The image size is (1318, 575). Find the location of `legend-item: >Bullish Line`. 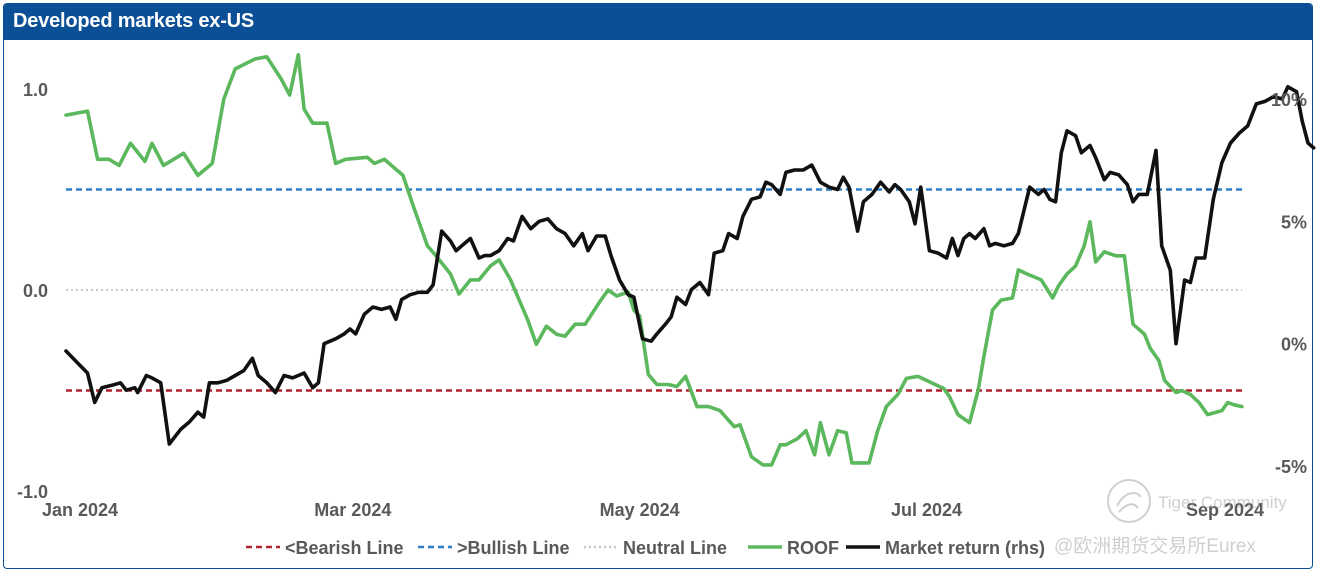

legend-item: >Bullish Line is located at coordinates (494, 548).